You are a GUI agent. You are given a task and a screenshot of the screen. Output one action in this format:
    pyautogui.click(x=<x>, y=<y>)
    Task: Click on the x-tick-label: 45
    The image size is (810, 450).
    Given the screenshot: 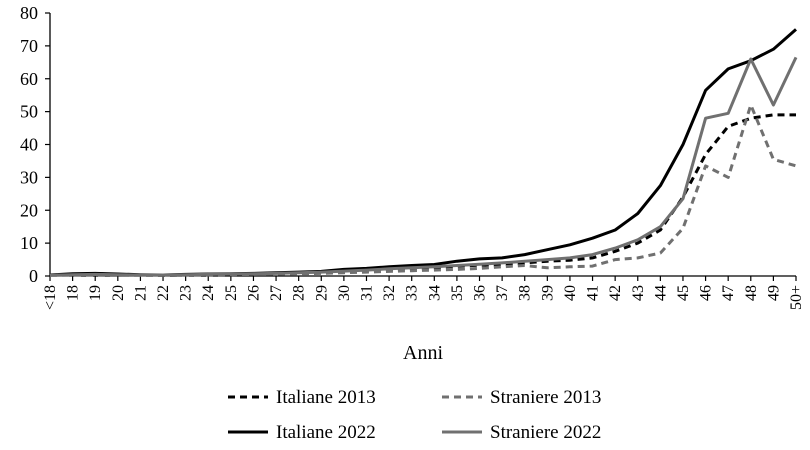 What is the action you would take?
    pyautogui.click(x=683, y=293)
    